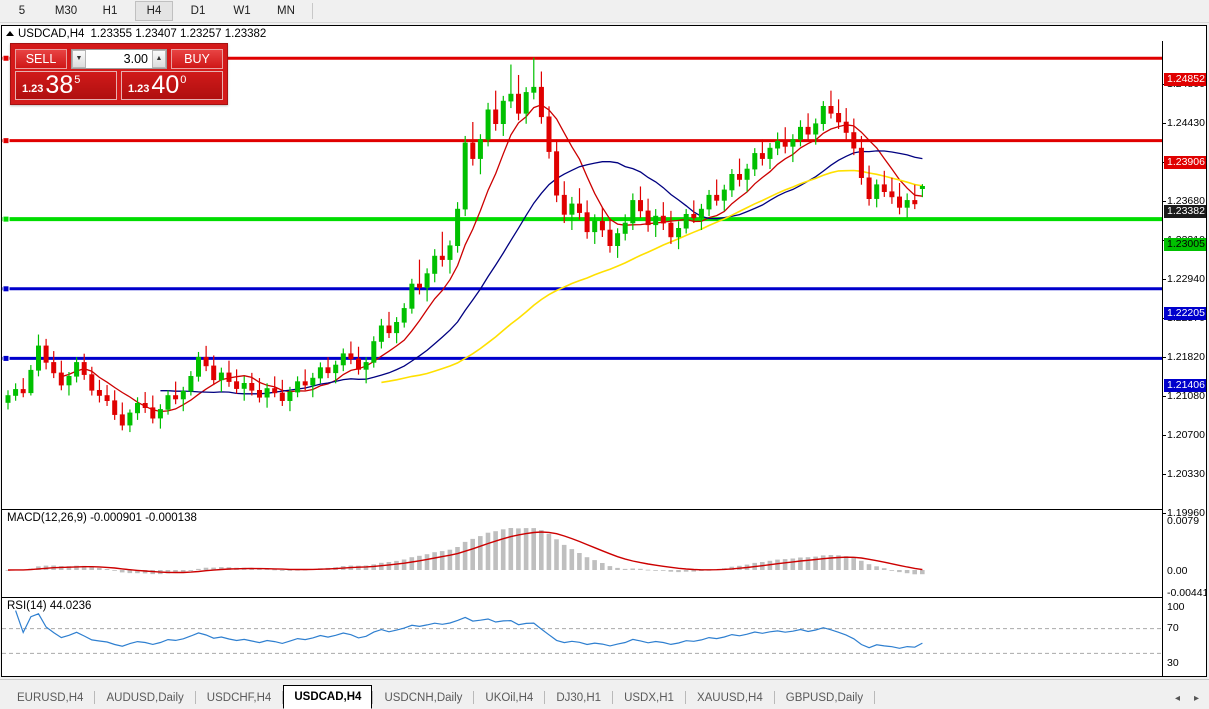  What do you see at coordinates (154, 11) in the screenshot?
I see `timeframe-button-h4: H4` at bounding box center [154, 11].